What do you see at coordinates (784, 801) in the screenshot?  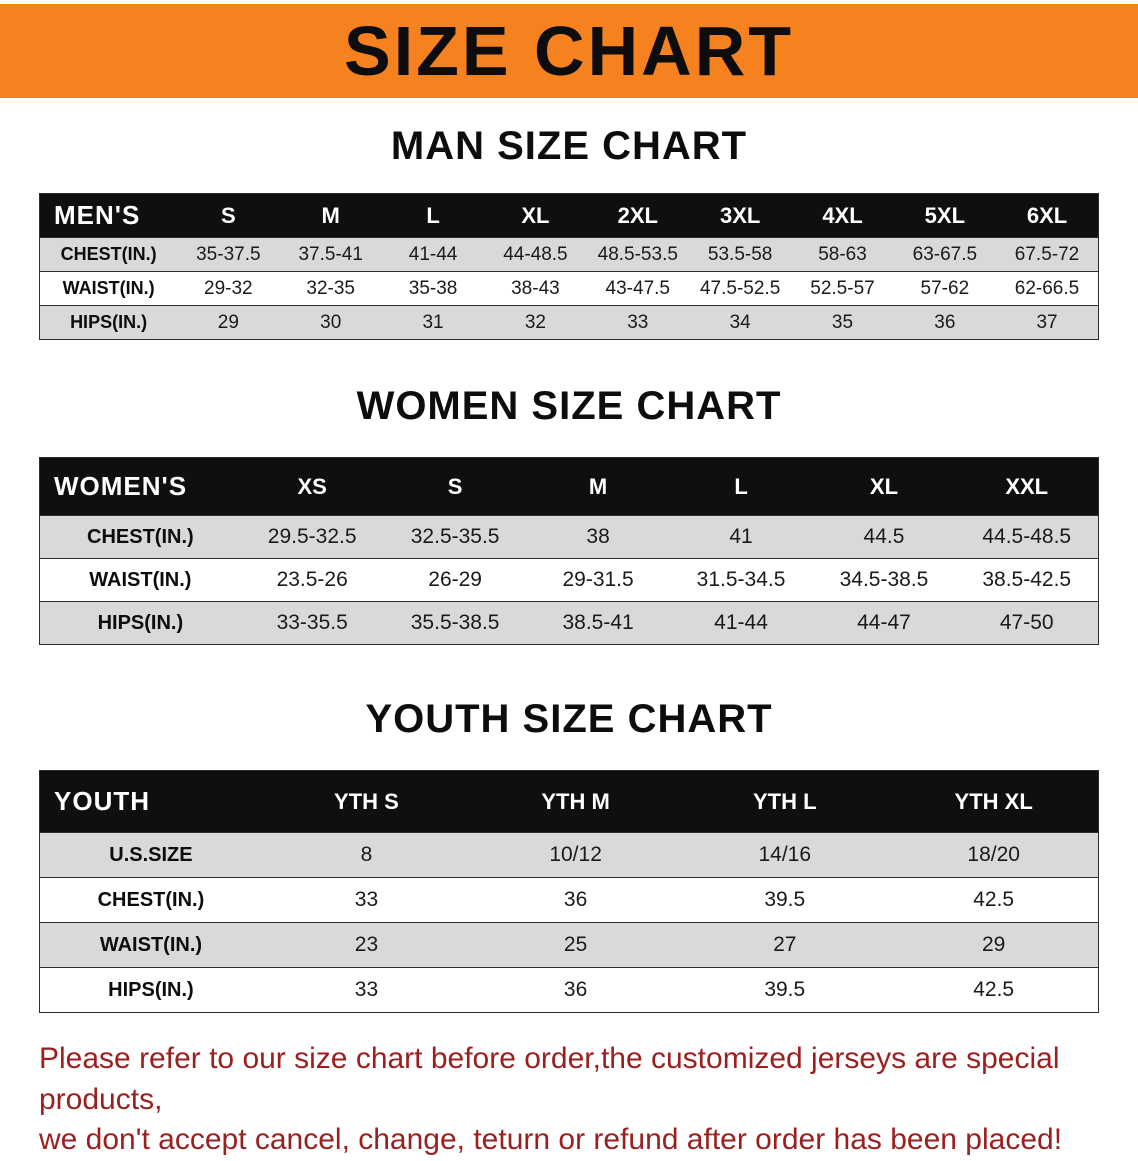 I see `youth-column-header: YTH L` at bounding box center [784, 801].